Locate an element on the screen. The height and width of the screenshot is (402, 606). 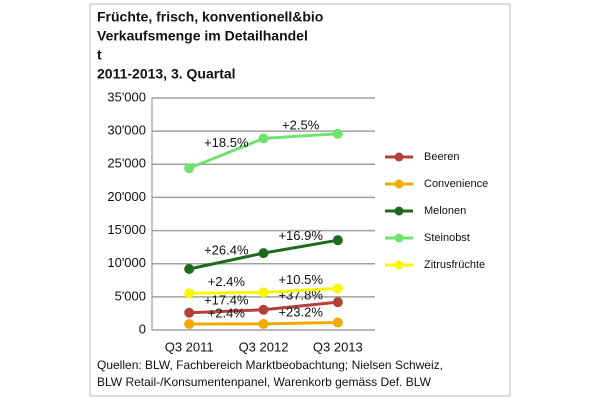
x-tick-label: Q3 2012 is located at coordinates (264, 346).